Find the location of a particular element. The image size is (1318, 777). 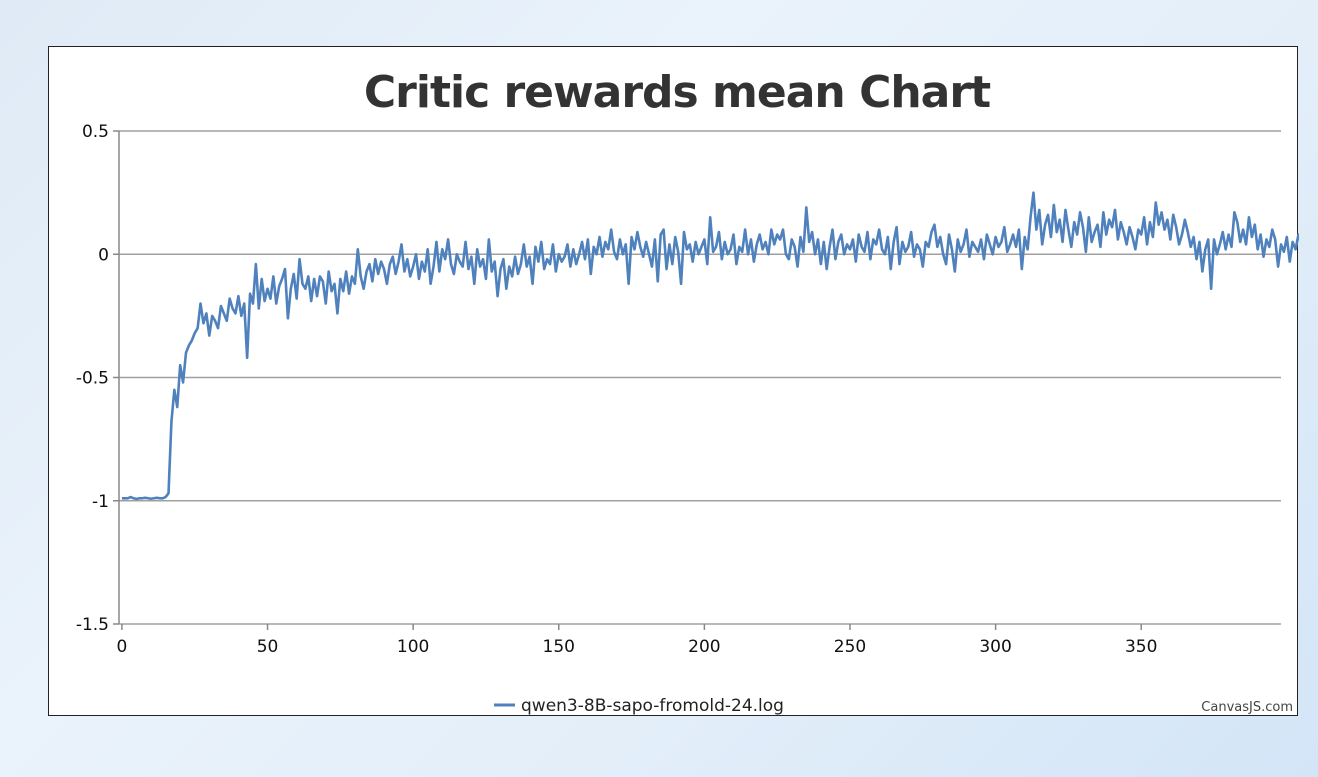

canvasjs-credit-link: CanvasJS.com is located at coordinates (1247, 707).